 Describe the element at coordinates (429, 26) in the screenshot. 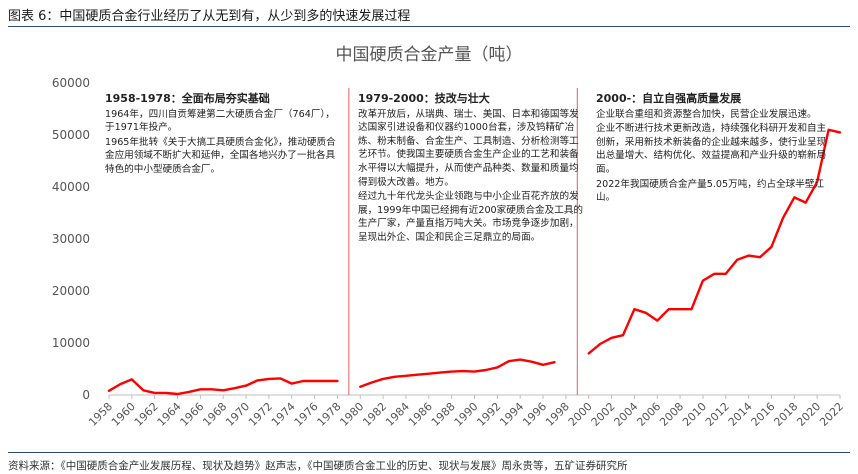

I see `caption-rule` at that location.